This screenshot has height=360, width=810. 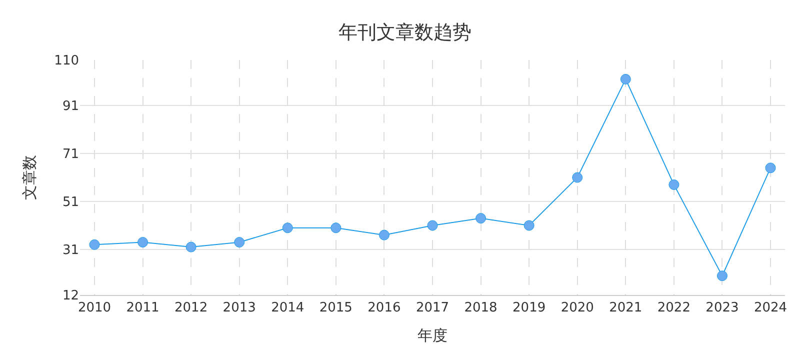 I want to click on x-tick-label: 2017, so click(x=433, y=308).